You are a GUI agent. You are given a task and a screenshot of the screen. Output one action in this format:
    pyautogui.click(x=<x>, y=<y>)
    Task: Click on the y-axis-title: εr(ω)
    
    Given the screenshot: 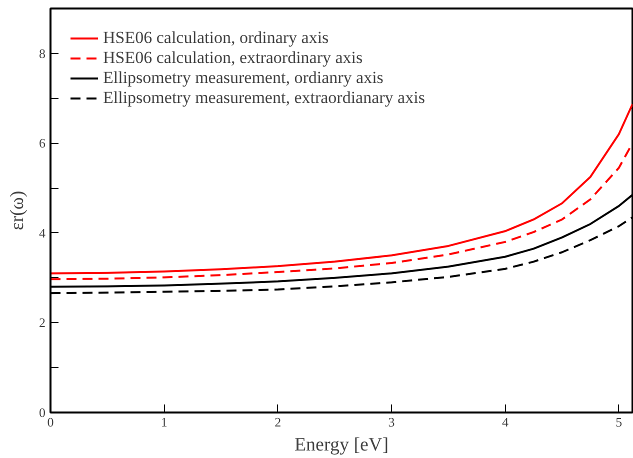 What is the action you would take?
    pyautogui.click(x=17, y=210)
    